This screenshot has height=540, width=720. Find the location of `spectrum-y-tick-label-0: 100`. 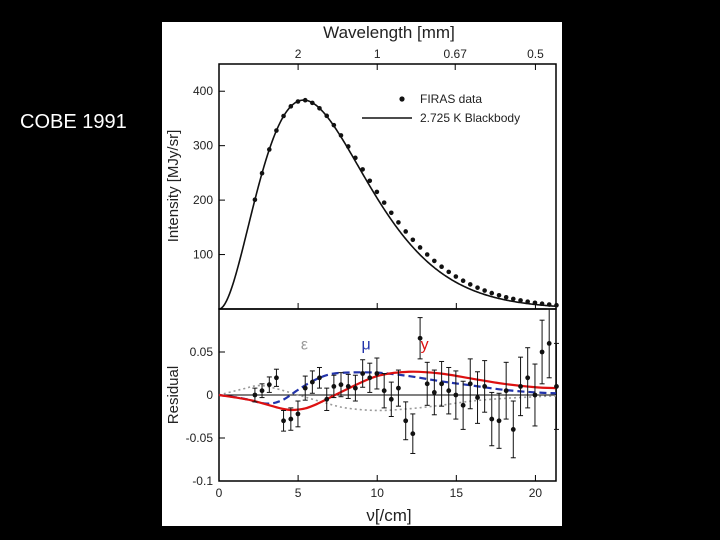

spectrum-y-tick-label-0: 100 is located at coordinates (203, 255).